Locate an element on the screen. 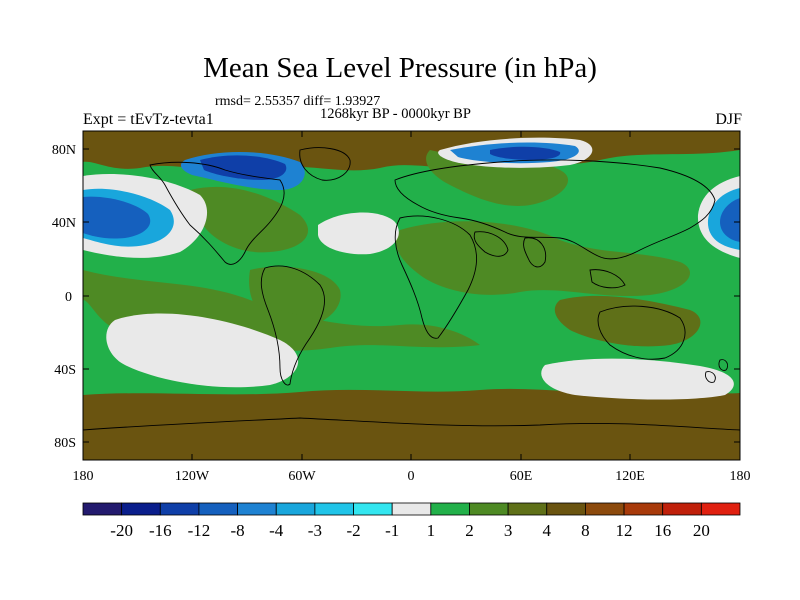 The height and width of the screenshot is (600, 800). colorbar-label: 2 is located at coordinates (469, 530).